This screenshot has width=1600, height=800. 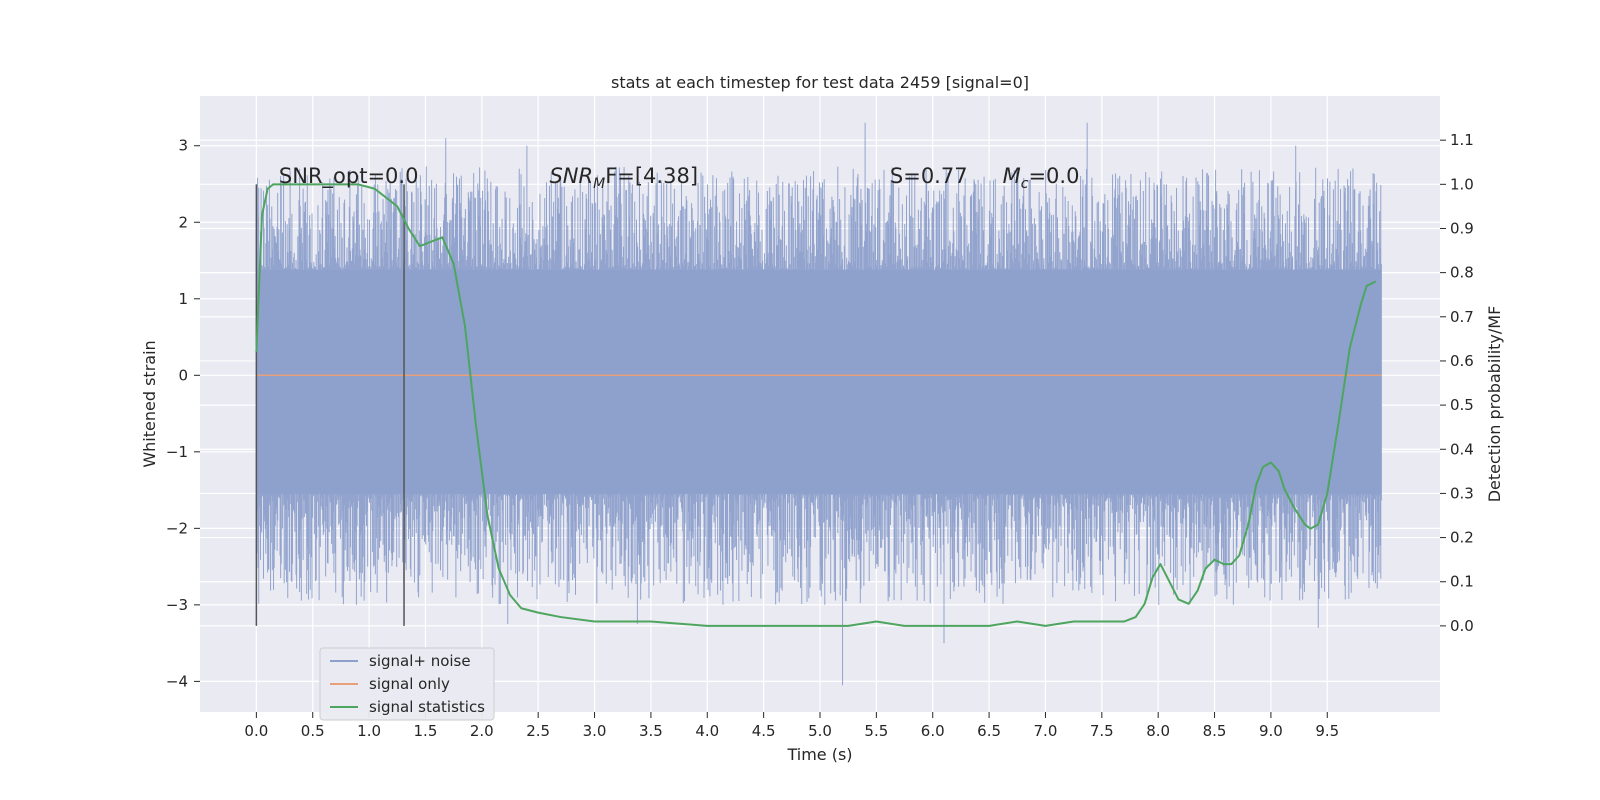 I want to click on y-tick-label: 2, so click(x=183, y=222).